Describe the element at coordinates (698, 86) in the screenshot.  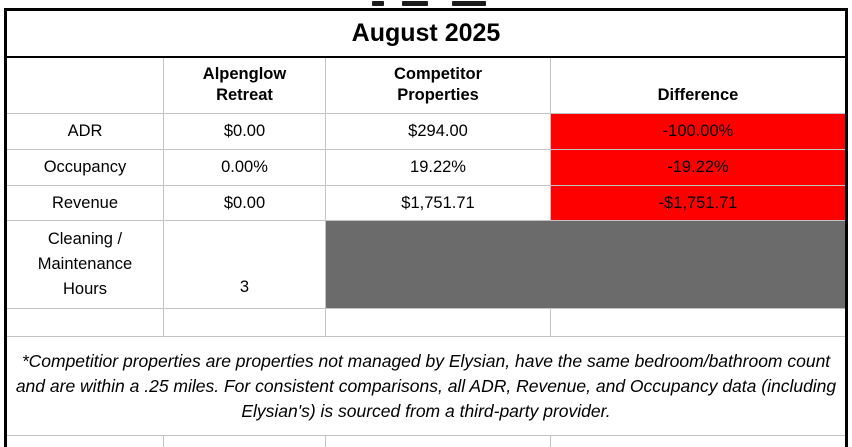
I see `column-header-difference: Difference` at that location.